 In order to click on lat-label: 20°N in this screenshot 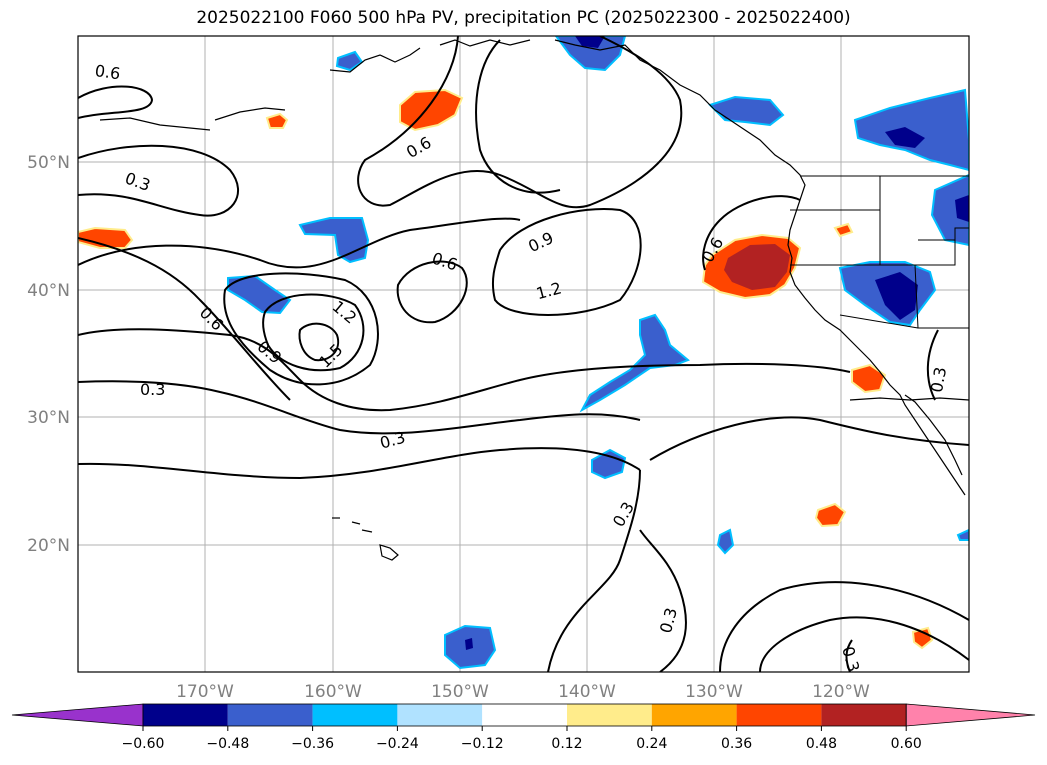, I will do `click(48, 546)`.